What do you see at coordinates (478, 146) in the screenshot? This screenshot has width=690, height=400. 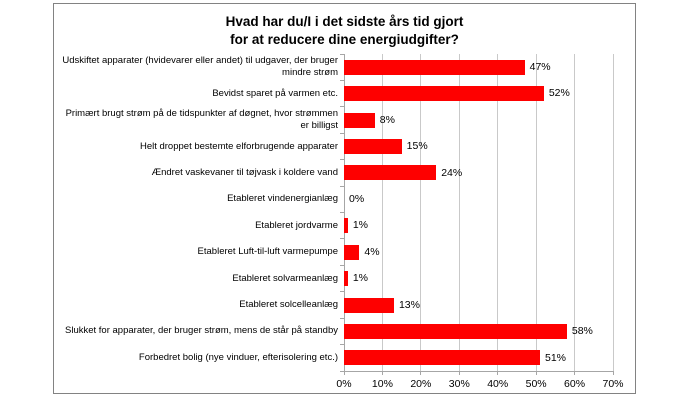 I see `bar-row: 15%` at bounding box center [478, 146].